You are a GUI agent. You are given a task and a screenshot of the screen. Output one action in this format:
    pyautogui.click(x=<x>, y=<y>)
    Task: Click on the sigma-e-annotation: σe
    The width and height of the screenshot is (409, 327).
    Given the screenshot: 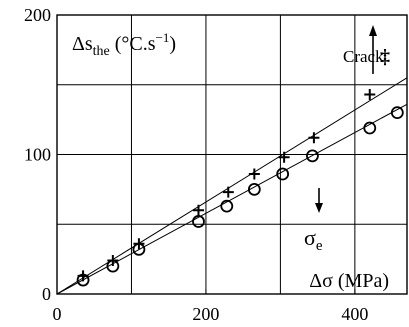 What is the action you would take?
    pyautogui.click(x=313, y=221)
    